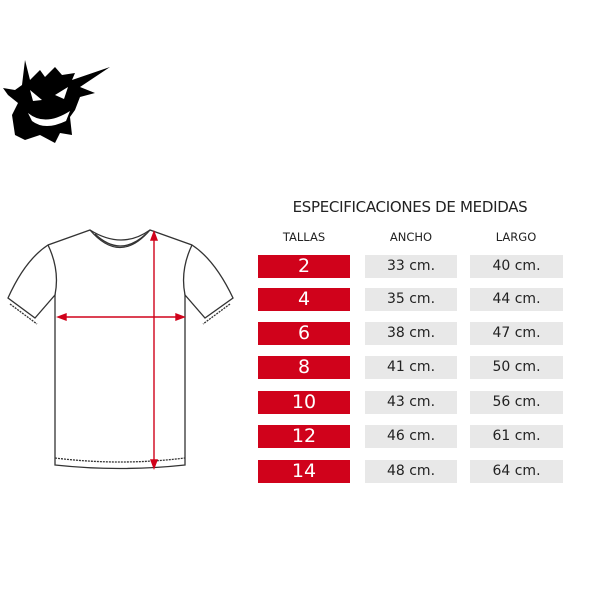 The width and height of the screenshot is (610, 610). What do you see at coordinates (120, 349) in the screenshot?
I see `tshirt-diagram` at bounding box center [120, 349].